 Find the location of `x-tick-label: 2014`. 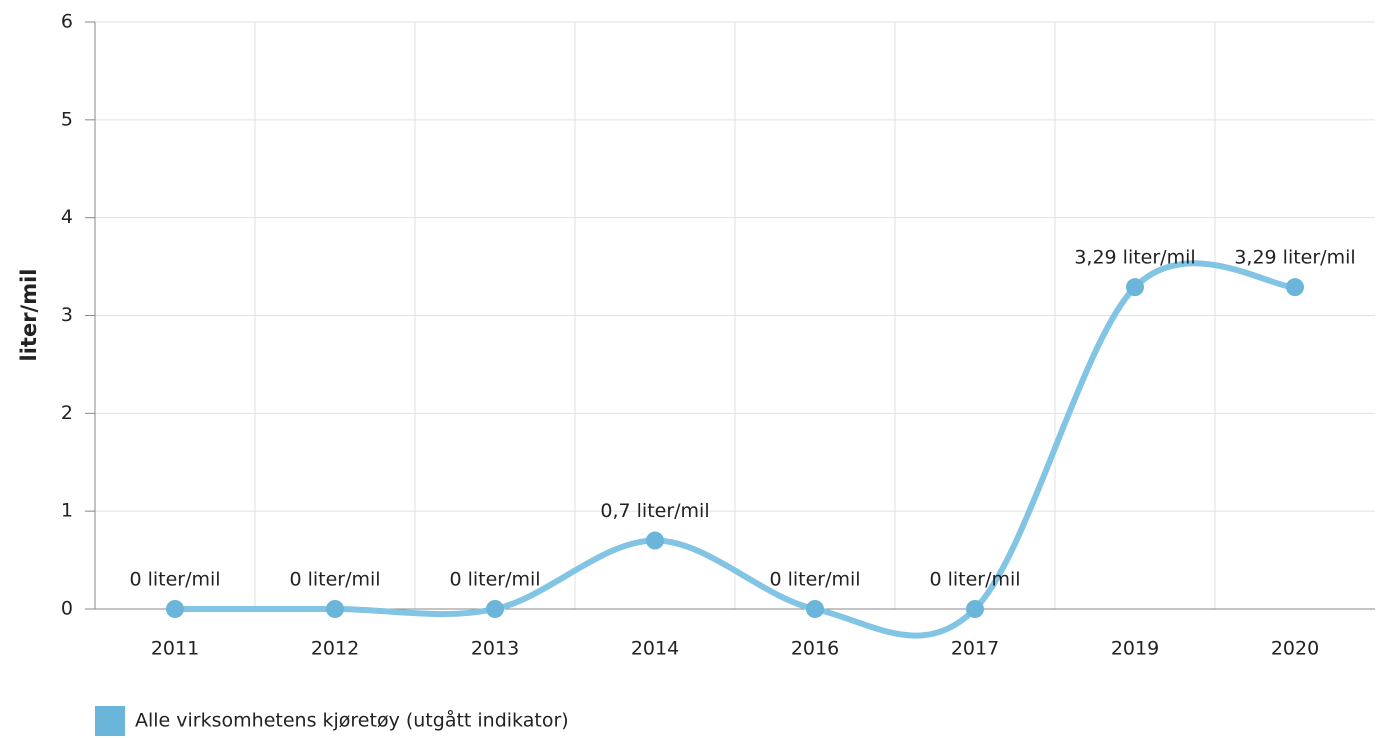

x-tick-label: 2014 is located at coordinates (655, 649).